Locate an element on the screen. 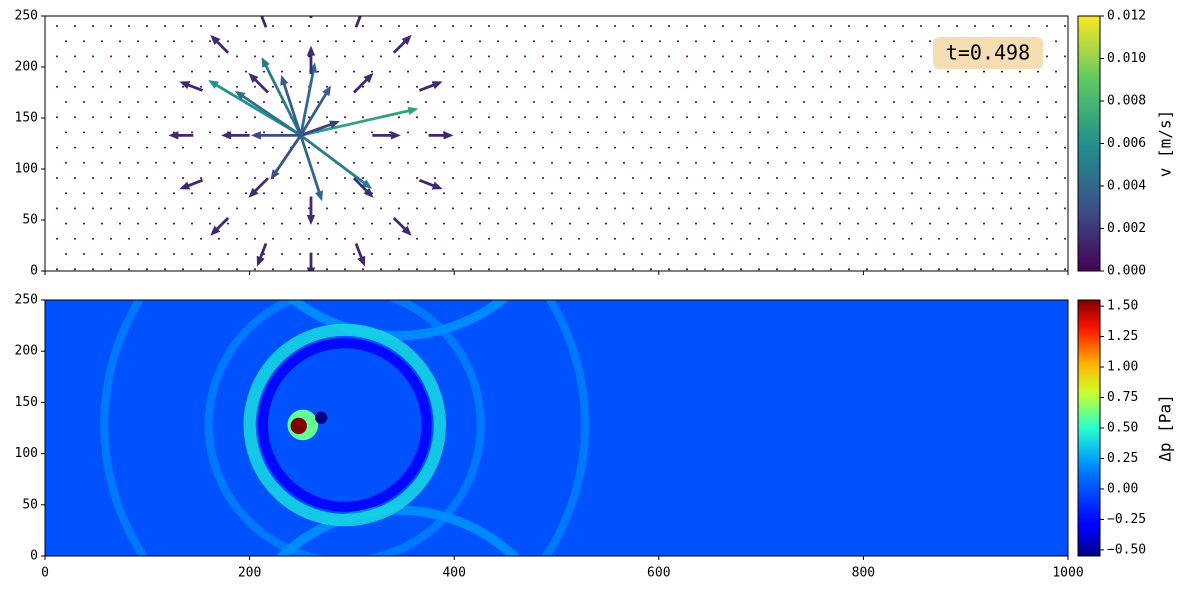  colorbar-tick-label: 0.010 is located at coordinates (1126, 58).